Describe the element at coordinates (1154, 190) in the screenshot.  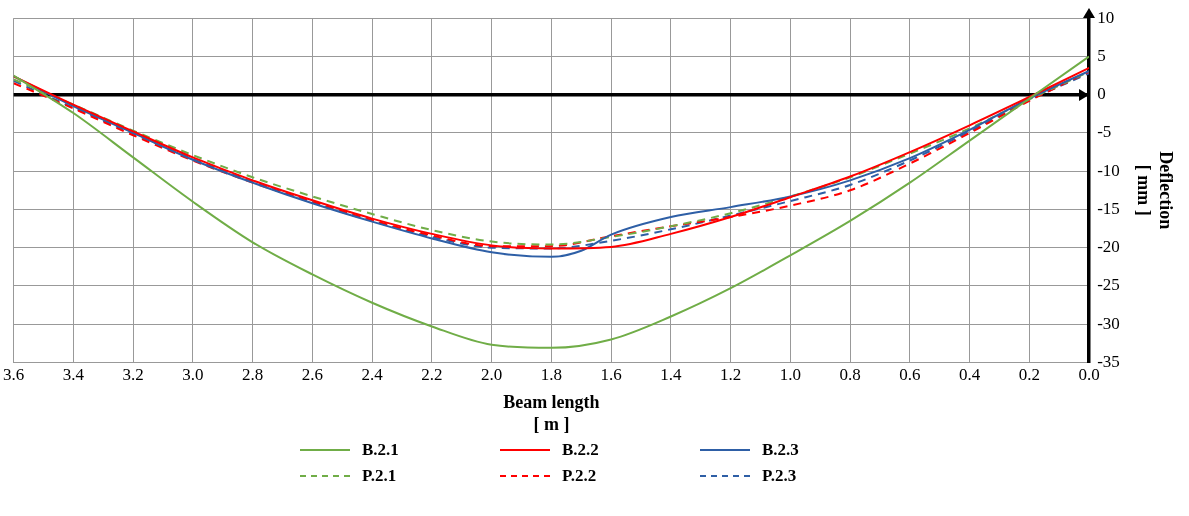
I see `y-axis-title: Deflection [ mm ]` at that location.